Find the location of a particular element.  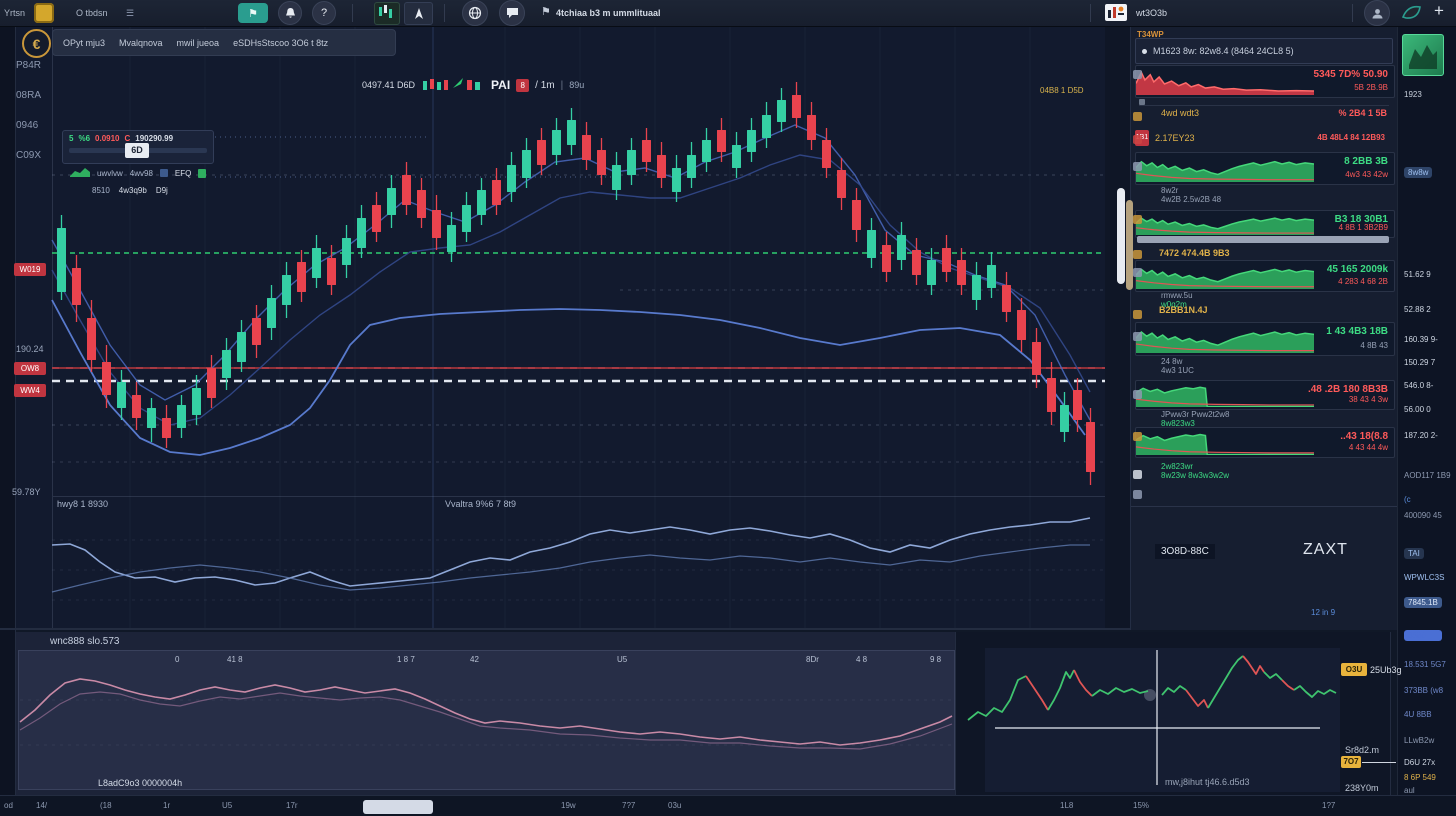

watchlist-symbol: 7472 474.4B 9B3 is located at coordinates (1194, 253).